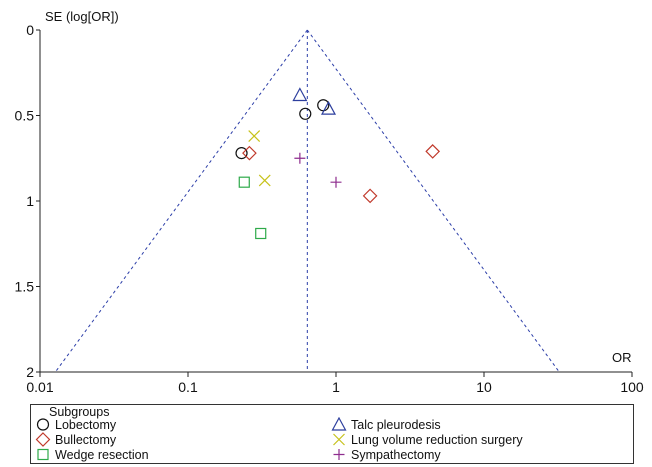 The image size is (652, 467). I want to click on legend-item-wedge-resection: Wedge resection, so click(92, 454).